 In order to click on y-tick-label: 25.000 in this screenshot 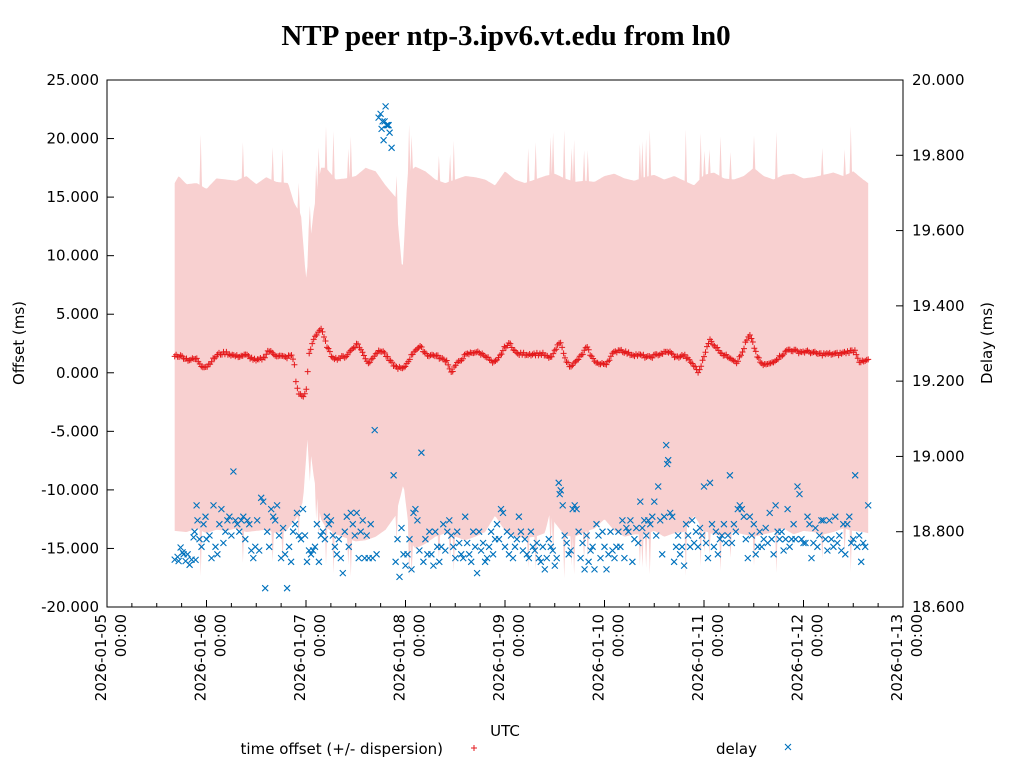, I will do `click(73, 80)`.